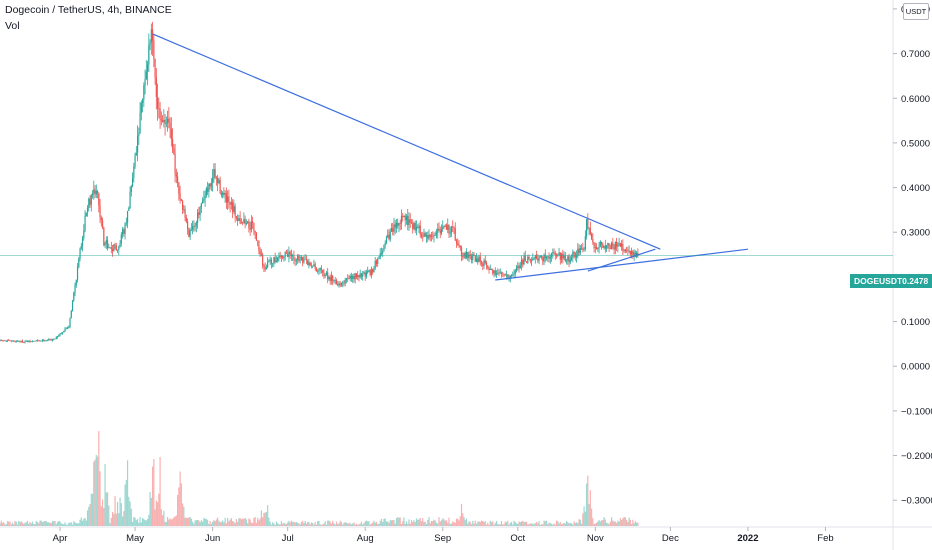 The height and width of the screenshot is (550, 932). What do you see at coordinates (12, 26) in the screenshot?
I see `volume-indicator-label: Vol` at bounding box center [12, 26].